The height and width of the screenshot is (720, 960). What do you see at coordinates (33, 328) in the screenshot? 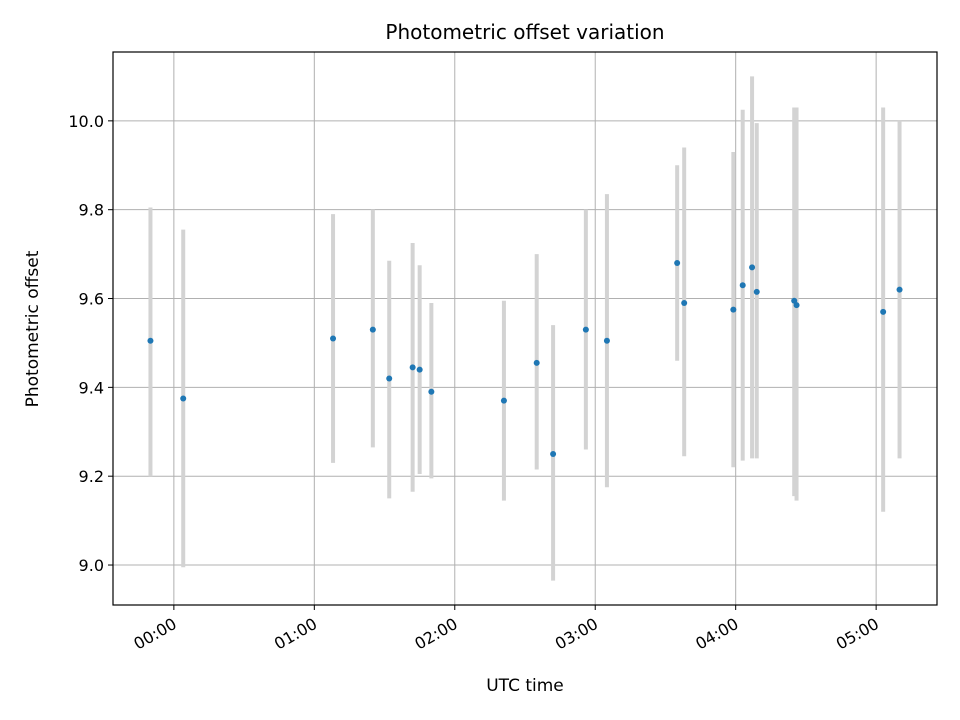
I see `y-axis-label: Photometric offset` at bounding box center [33, 328].